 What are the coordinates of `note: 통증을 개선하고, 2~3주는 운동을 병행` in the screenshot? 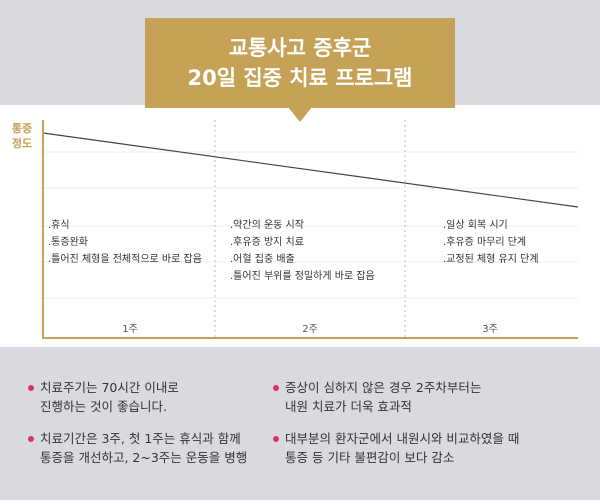 It's located at (143, 457).